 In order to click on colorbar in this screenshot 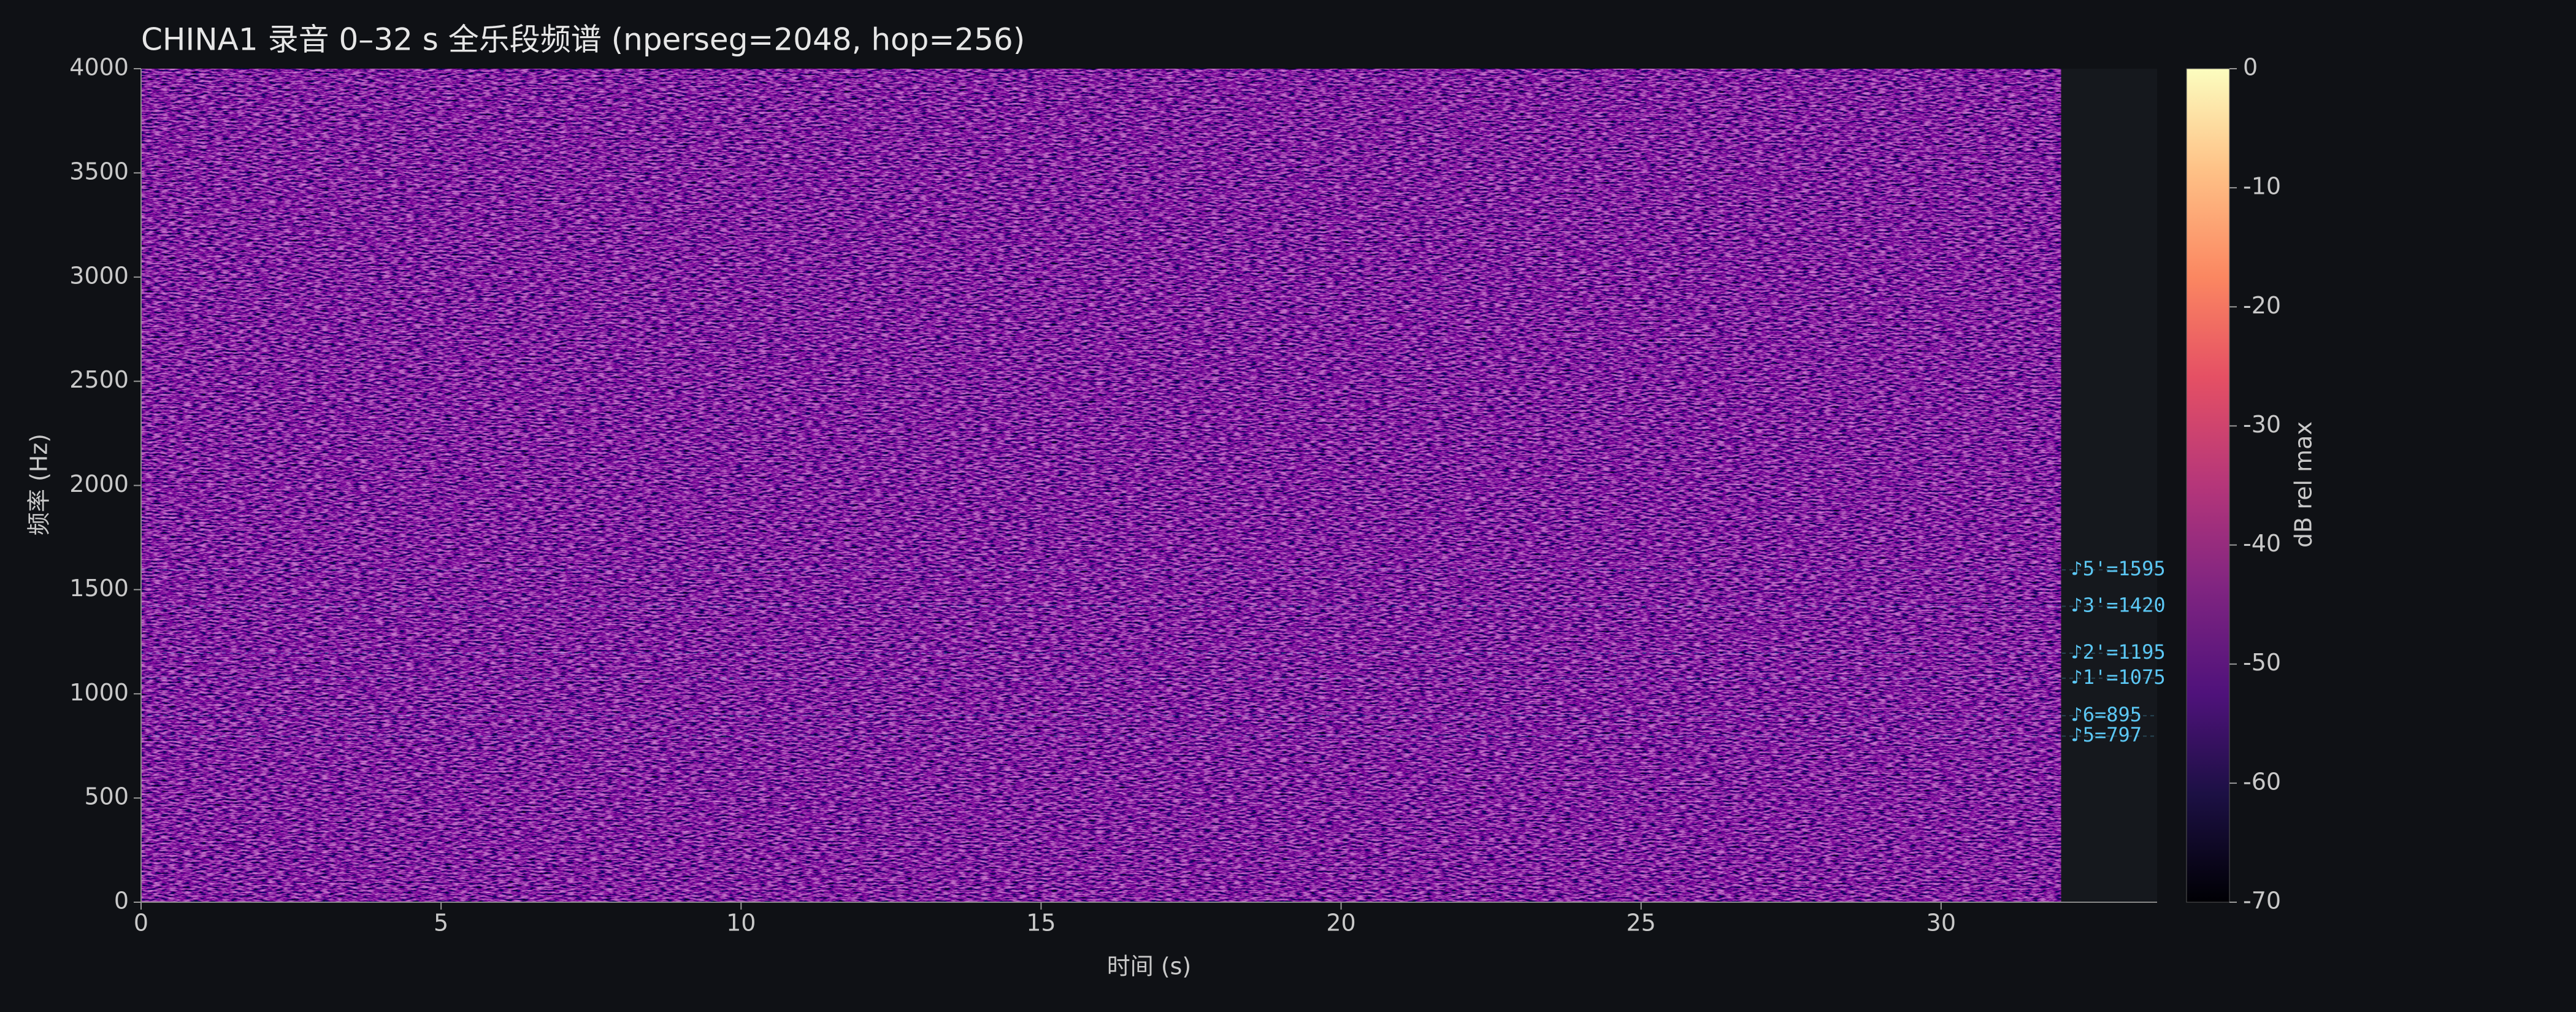, I will do `click(2208, 485)`.